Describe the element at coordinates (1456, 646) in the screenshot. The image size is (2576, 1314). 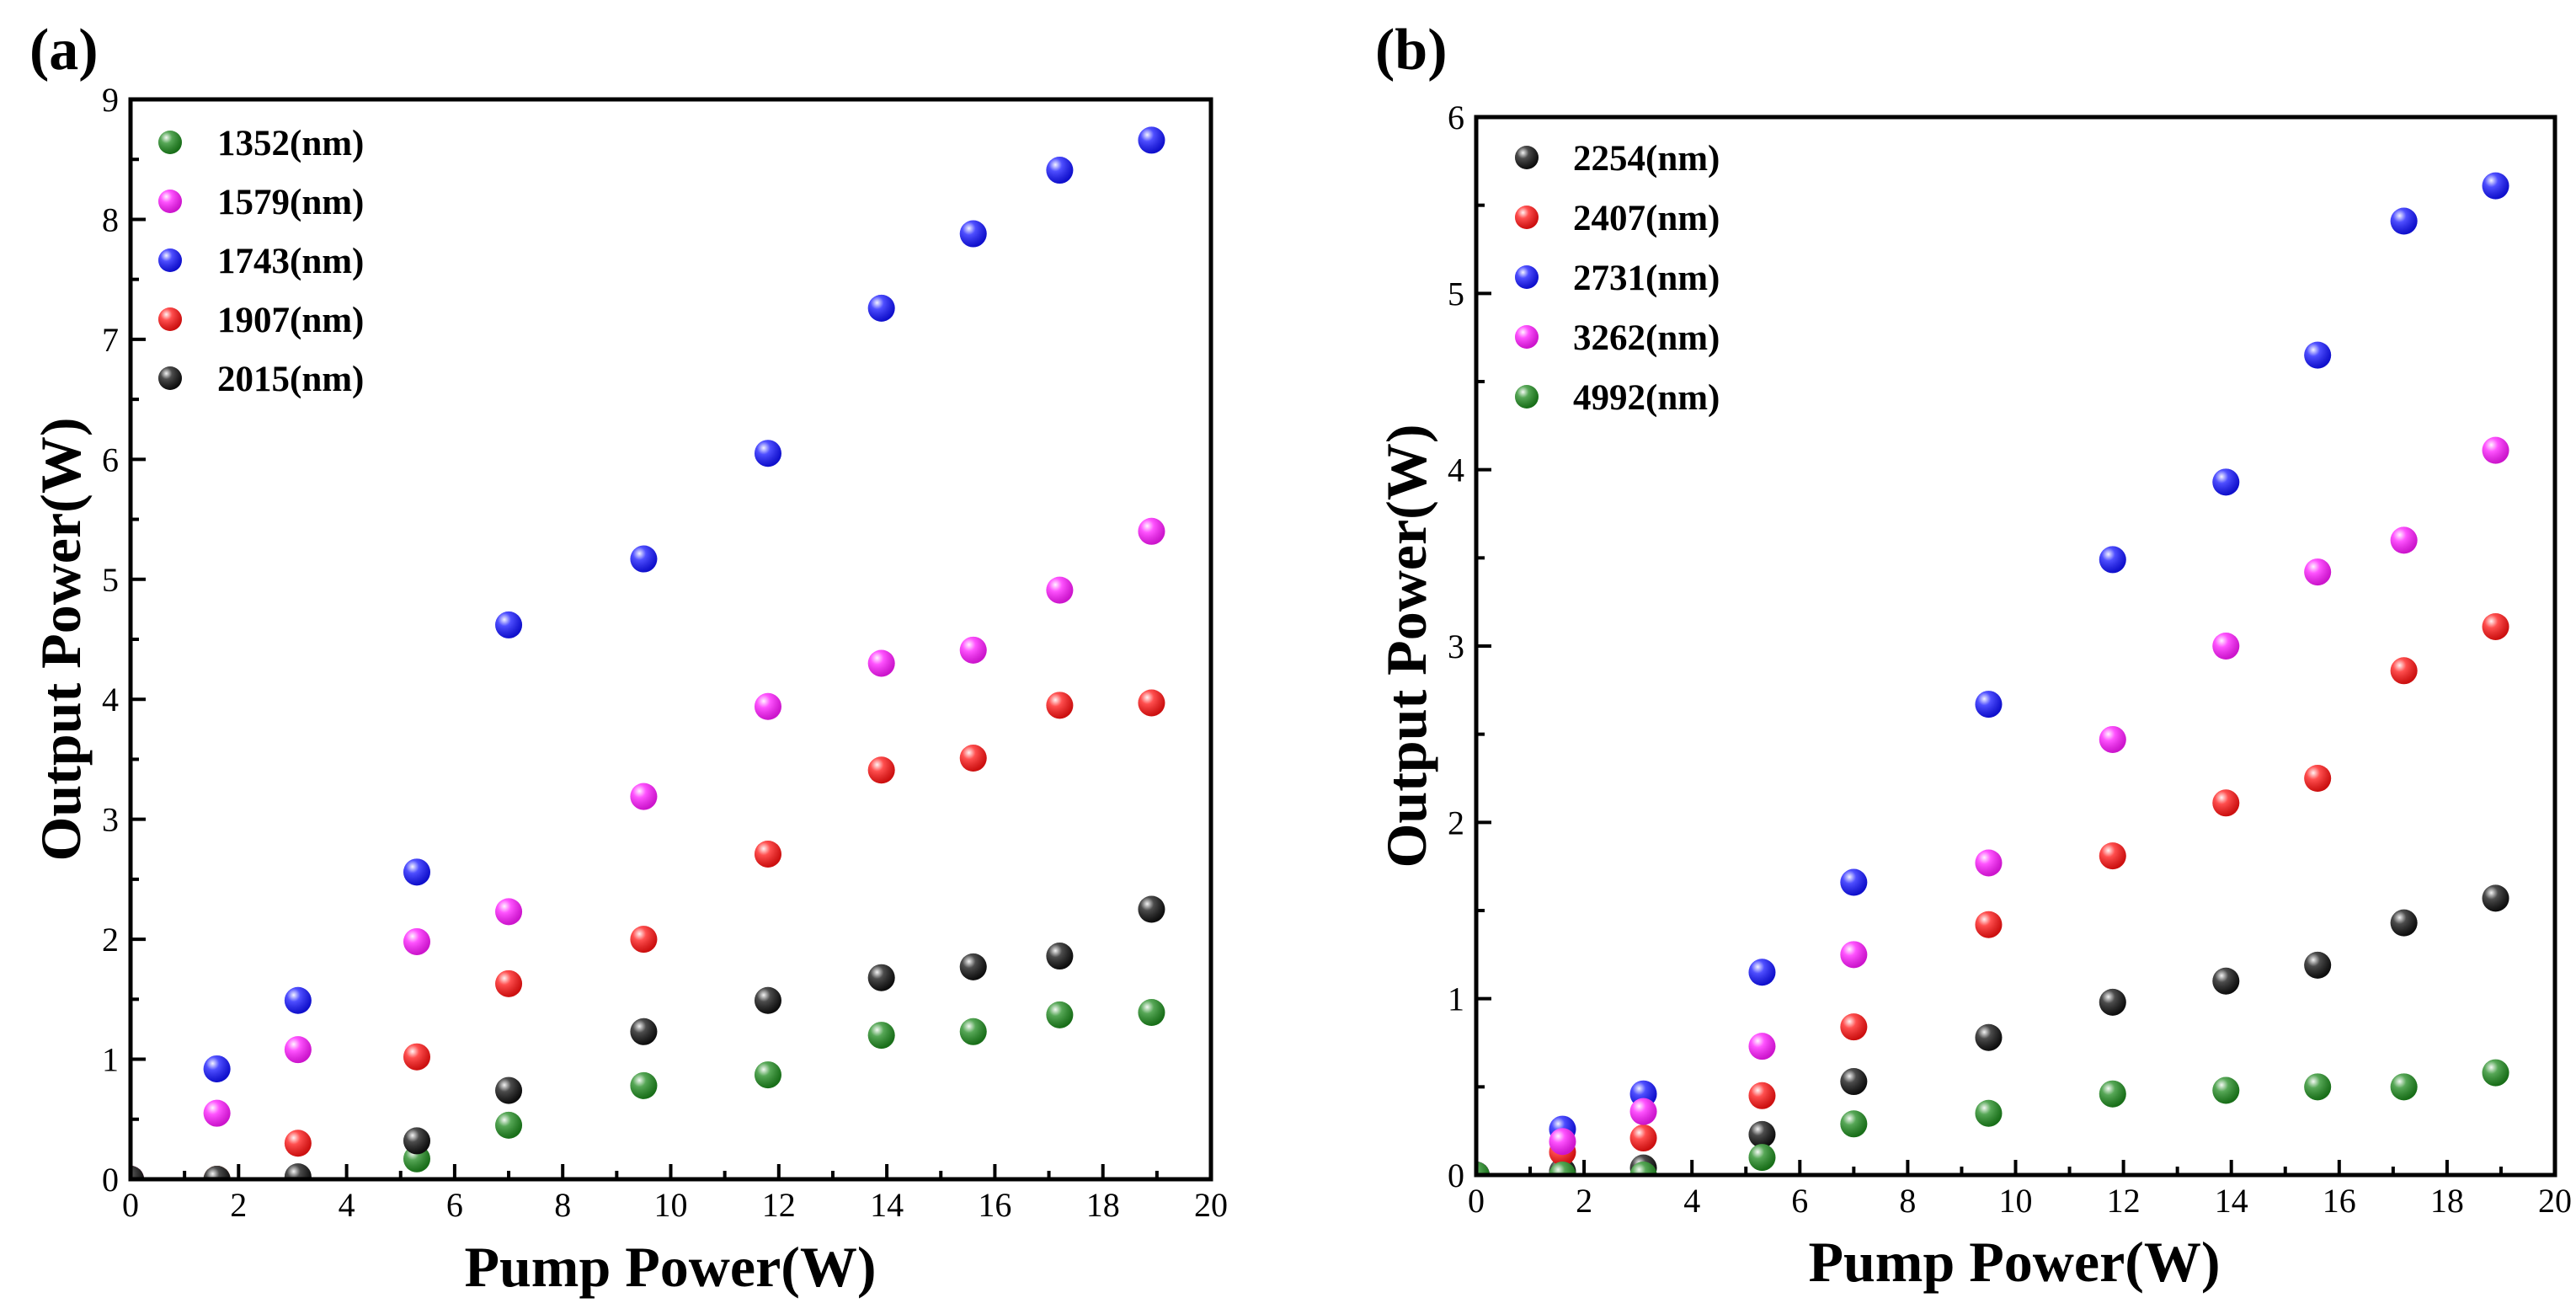
I see `y-tick-label: 3` at that location.